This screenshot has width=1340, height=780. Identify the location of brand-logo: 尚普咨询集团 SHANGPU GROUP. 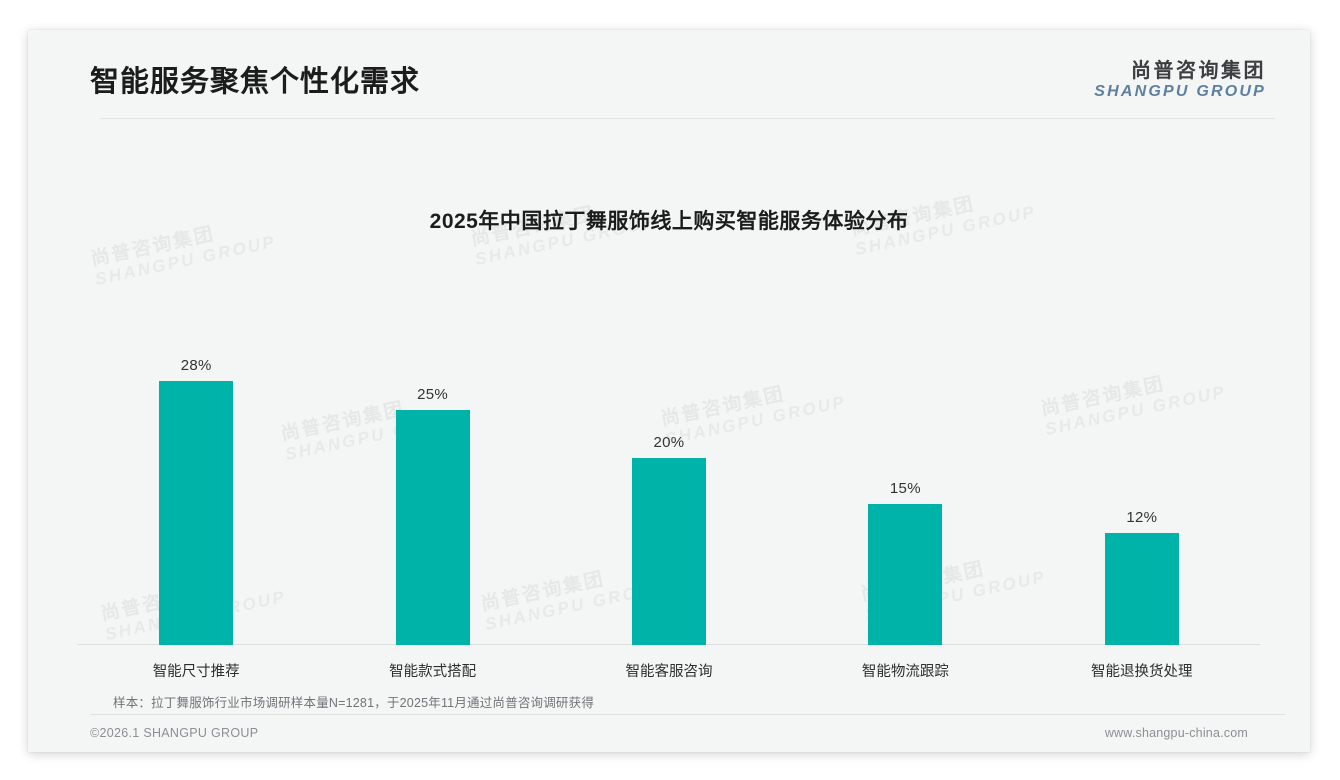
(1180, 80).